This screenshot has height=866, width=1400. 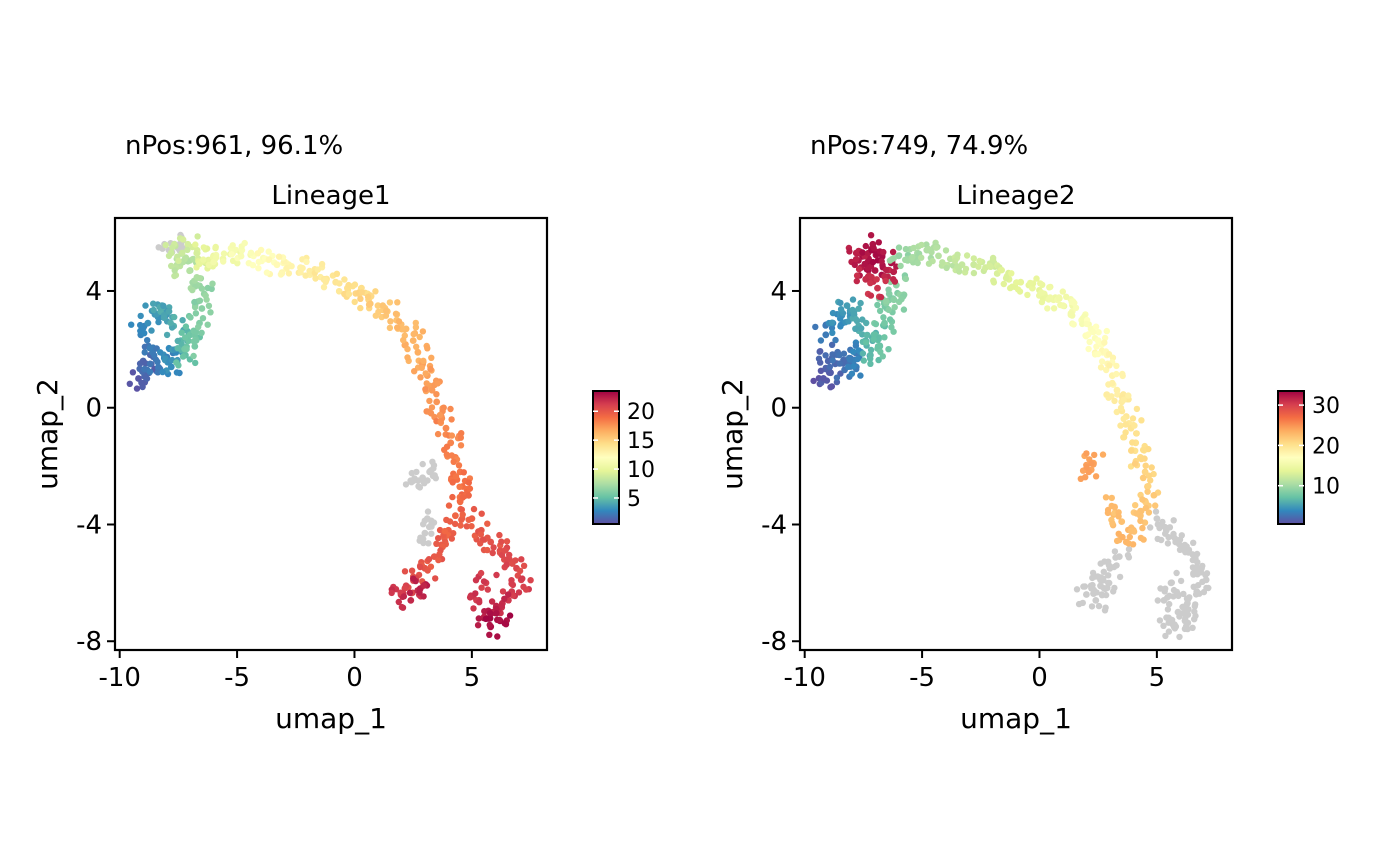 I want to click on y-tick-label: 4, so click(x=93, y=292).